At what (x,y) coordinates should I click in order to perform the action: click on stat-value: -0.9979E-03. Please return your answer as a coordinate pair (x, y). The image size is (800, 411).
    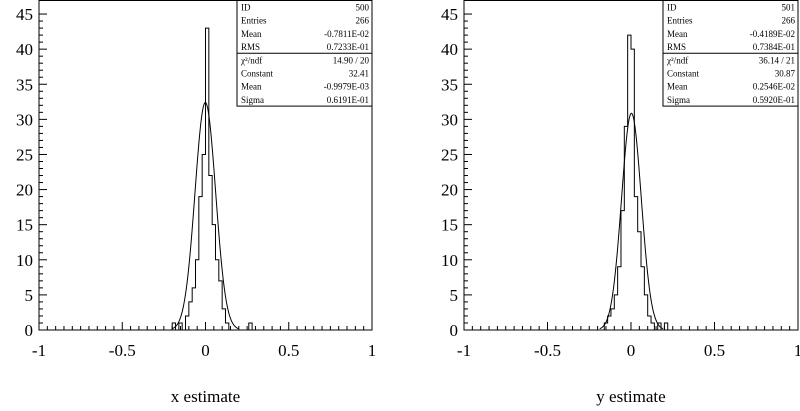
    Looking at the image, I should click on (347, 87).